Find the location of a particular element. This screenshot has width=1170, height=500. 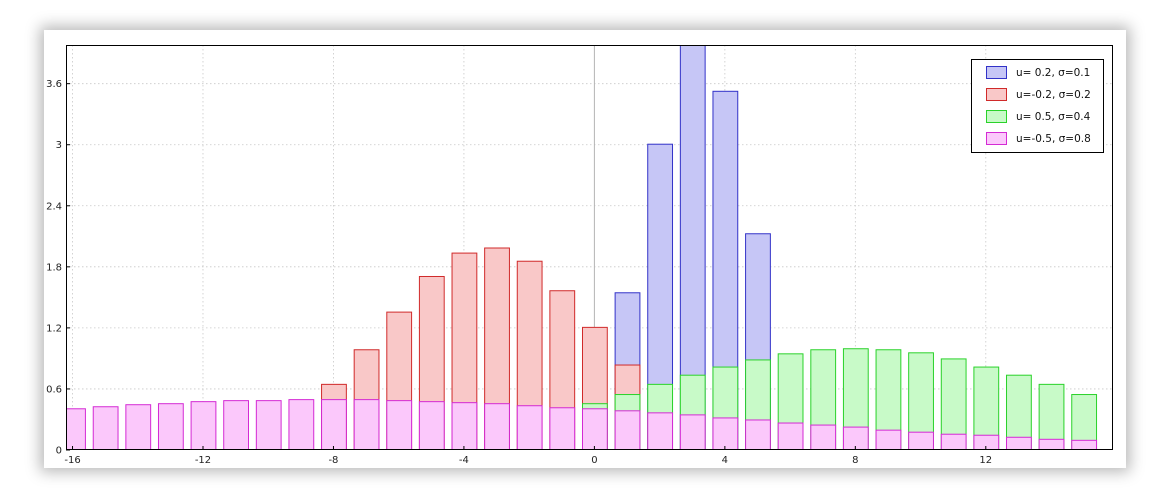

y-tick-label: 3 is located at coordinates (59, 145).